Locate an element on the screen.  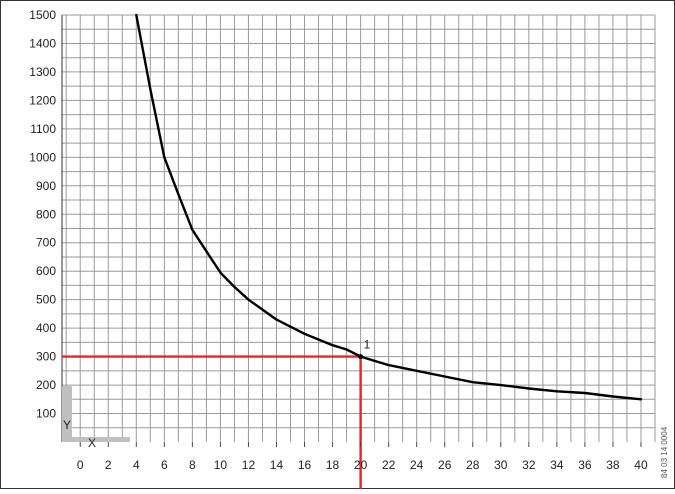
x-tick-label: 10 is located at coordinates (221, 465).